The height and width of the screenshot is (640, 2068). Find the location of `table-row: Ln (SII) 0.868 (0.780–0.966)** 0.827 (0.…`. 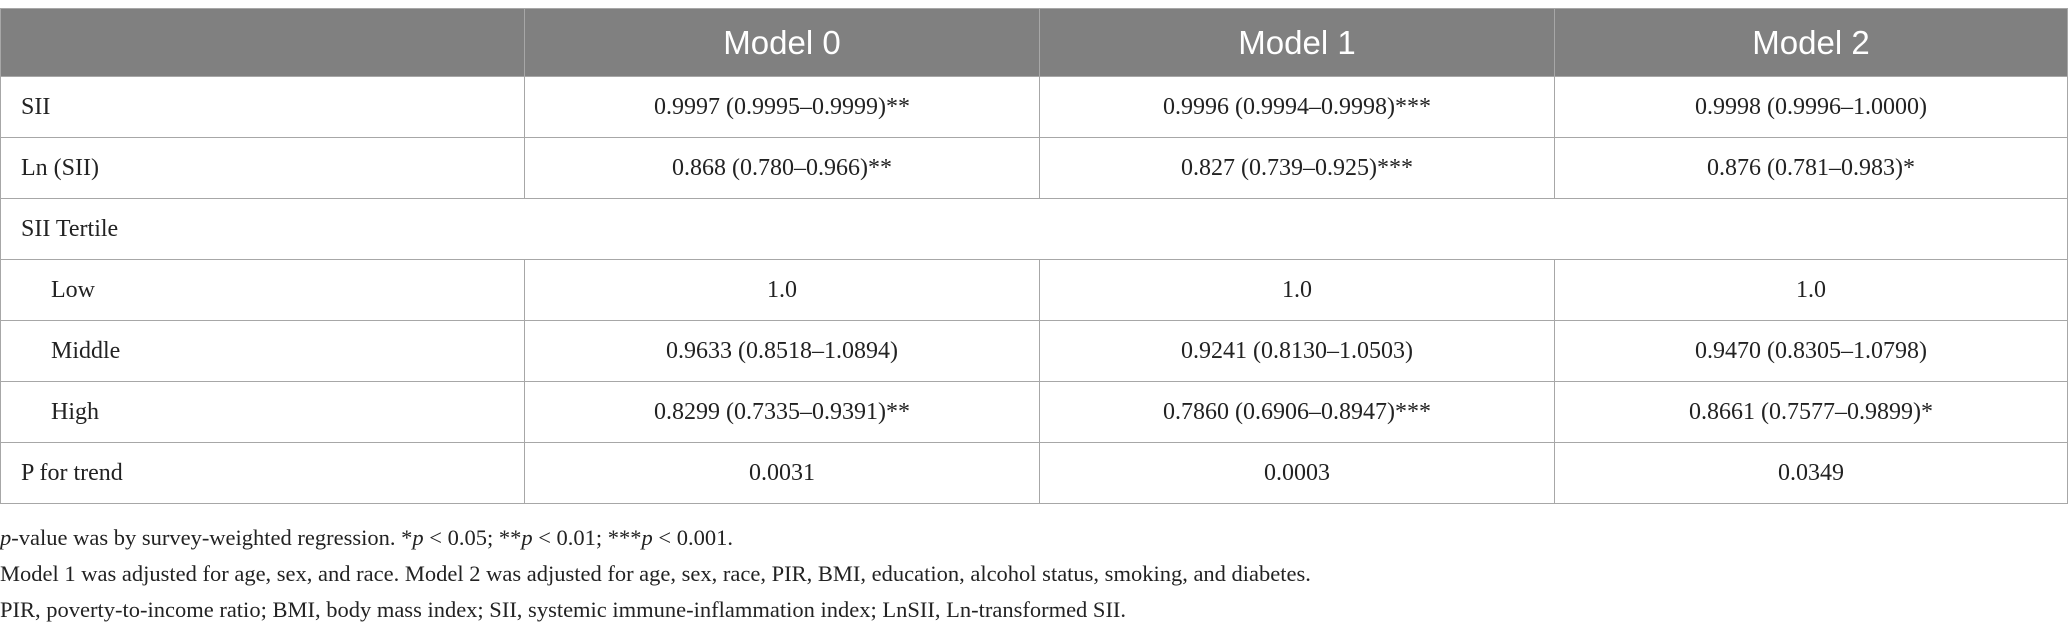

table-row: Ln (SII) 0.868 (0.780–0.966)** 0.827 (0.… is located at coordinates (1034, 168).